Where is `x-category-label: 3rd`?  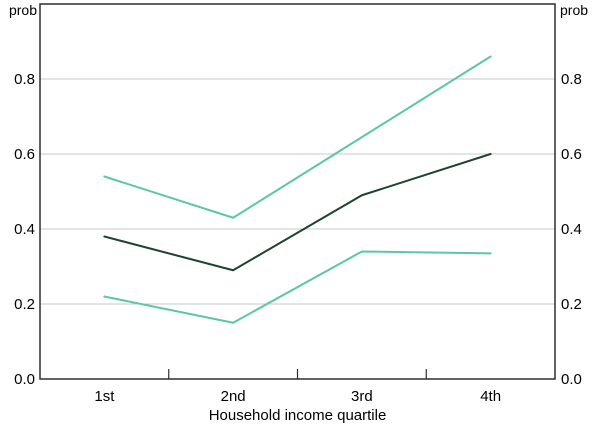 x-category-label: 3rd is located at coordinates (362, 396).